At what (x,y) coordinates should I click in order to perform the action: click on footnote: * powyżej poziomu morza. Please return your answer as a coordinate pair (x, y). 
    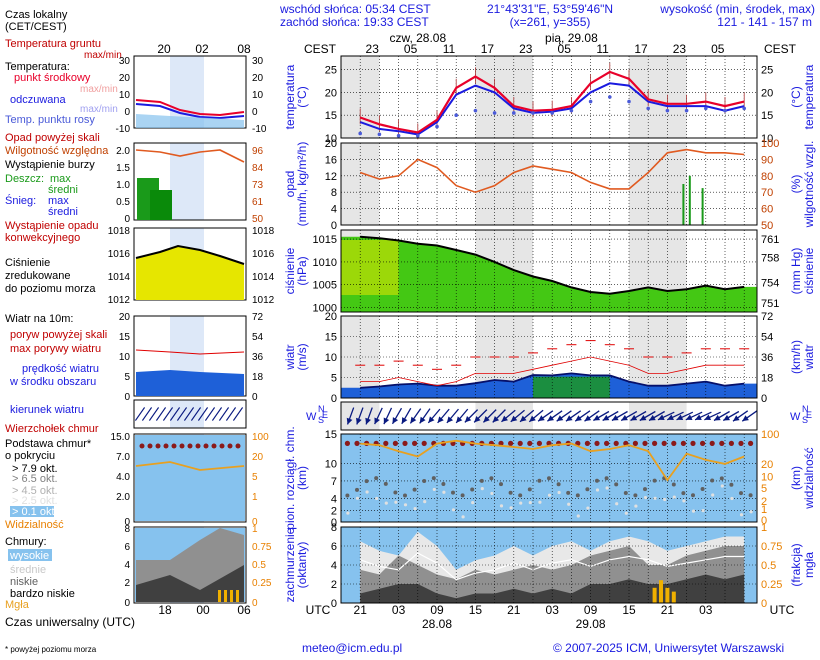
    Looking at the image, I should click on (51, 649).